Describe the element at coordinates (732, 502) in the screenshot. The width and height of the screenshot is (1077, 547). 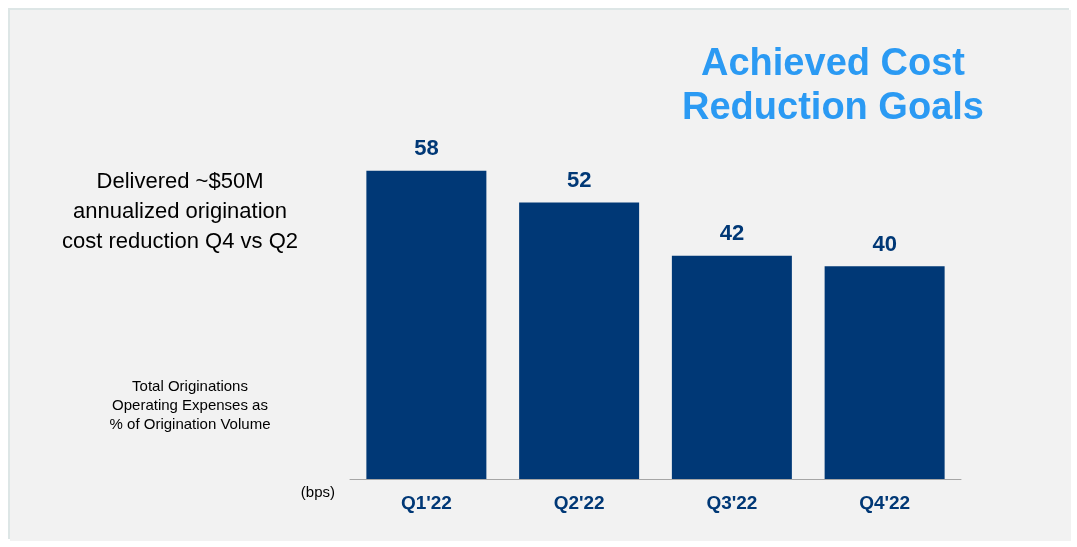
I see `x-tick-label: Q3'22` at that location.